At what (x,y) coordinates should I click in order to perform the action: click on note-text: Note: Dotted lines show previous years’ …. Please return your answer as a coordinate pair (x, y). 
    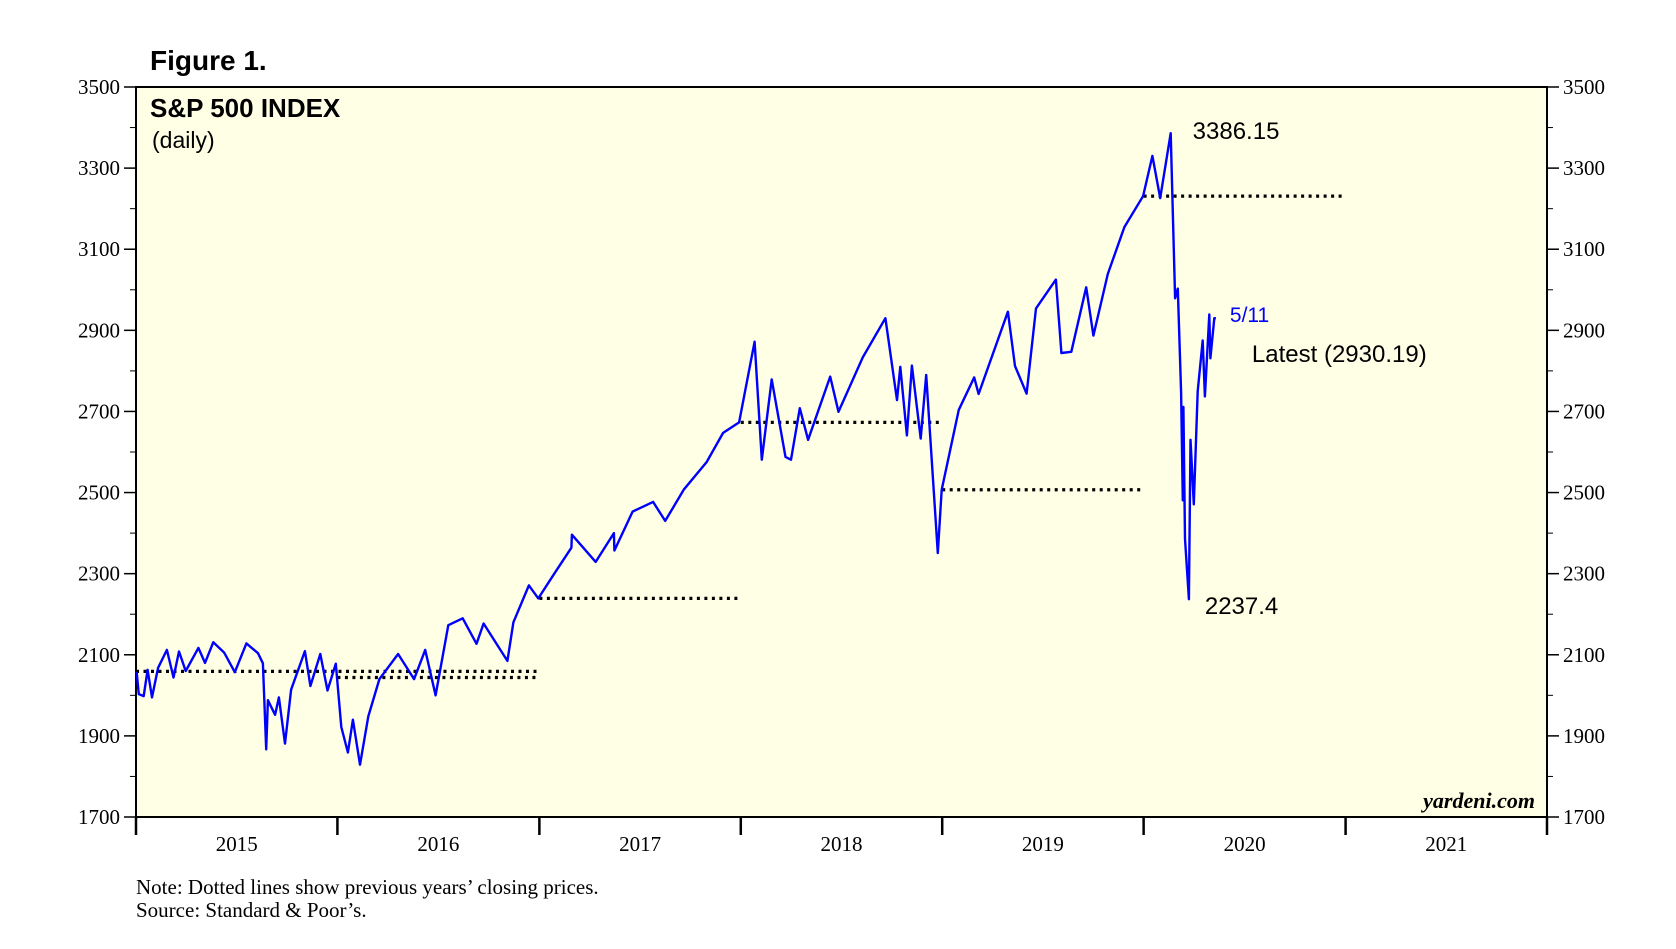
    Looking at the image, I should click on (367, 887).